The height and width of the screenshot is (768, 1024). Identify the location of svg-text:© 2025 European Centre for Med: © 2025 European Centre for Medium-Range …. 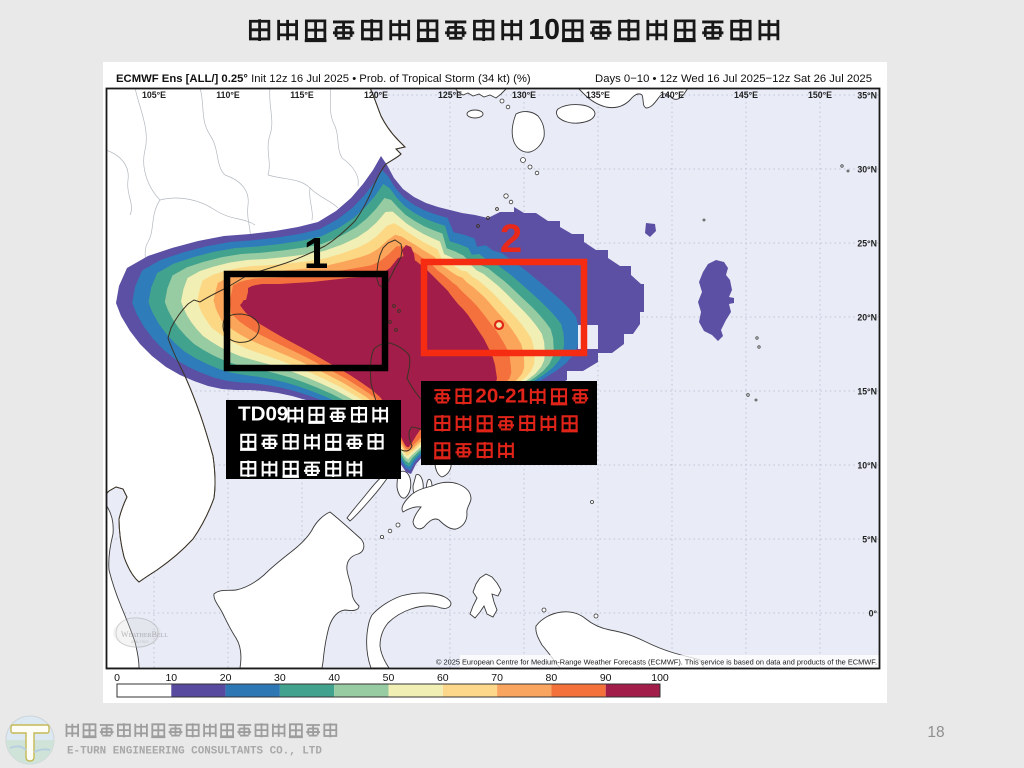
(656, 662).